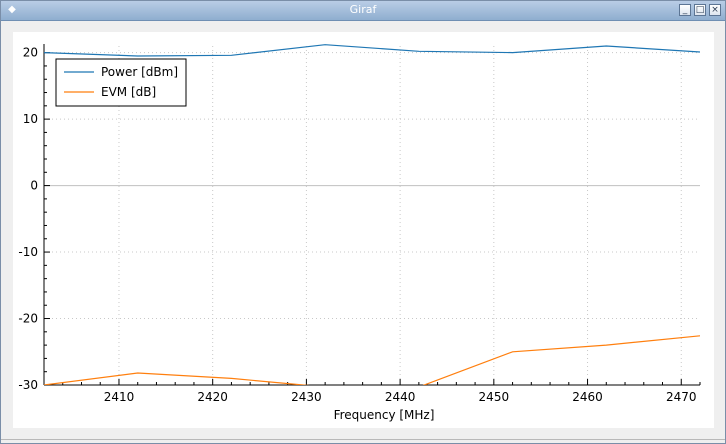 This screenshot has width=726, height=444. I want to click on y-tick-label: 10, so click(30, 119).